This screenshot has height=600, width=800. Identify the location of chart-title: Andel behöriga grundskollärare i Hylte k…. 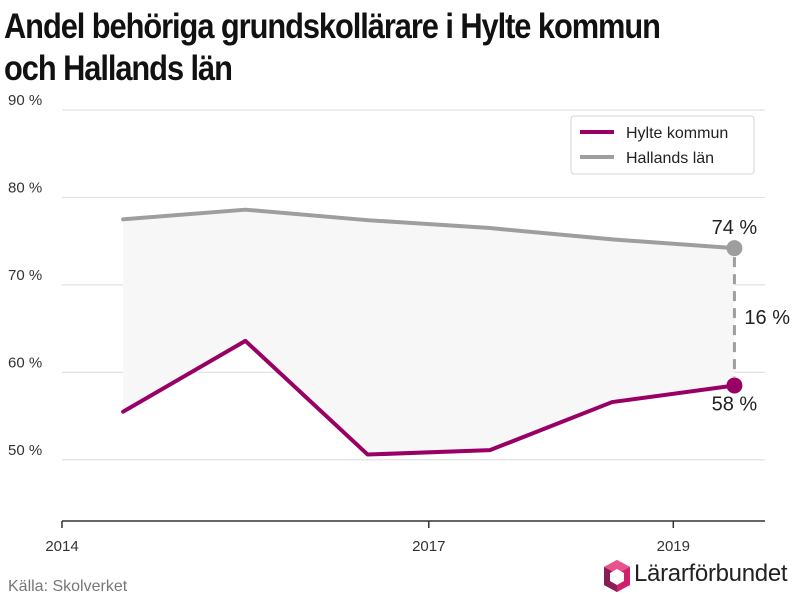
(332, 47).